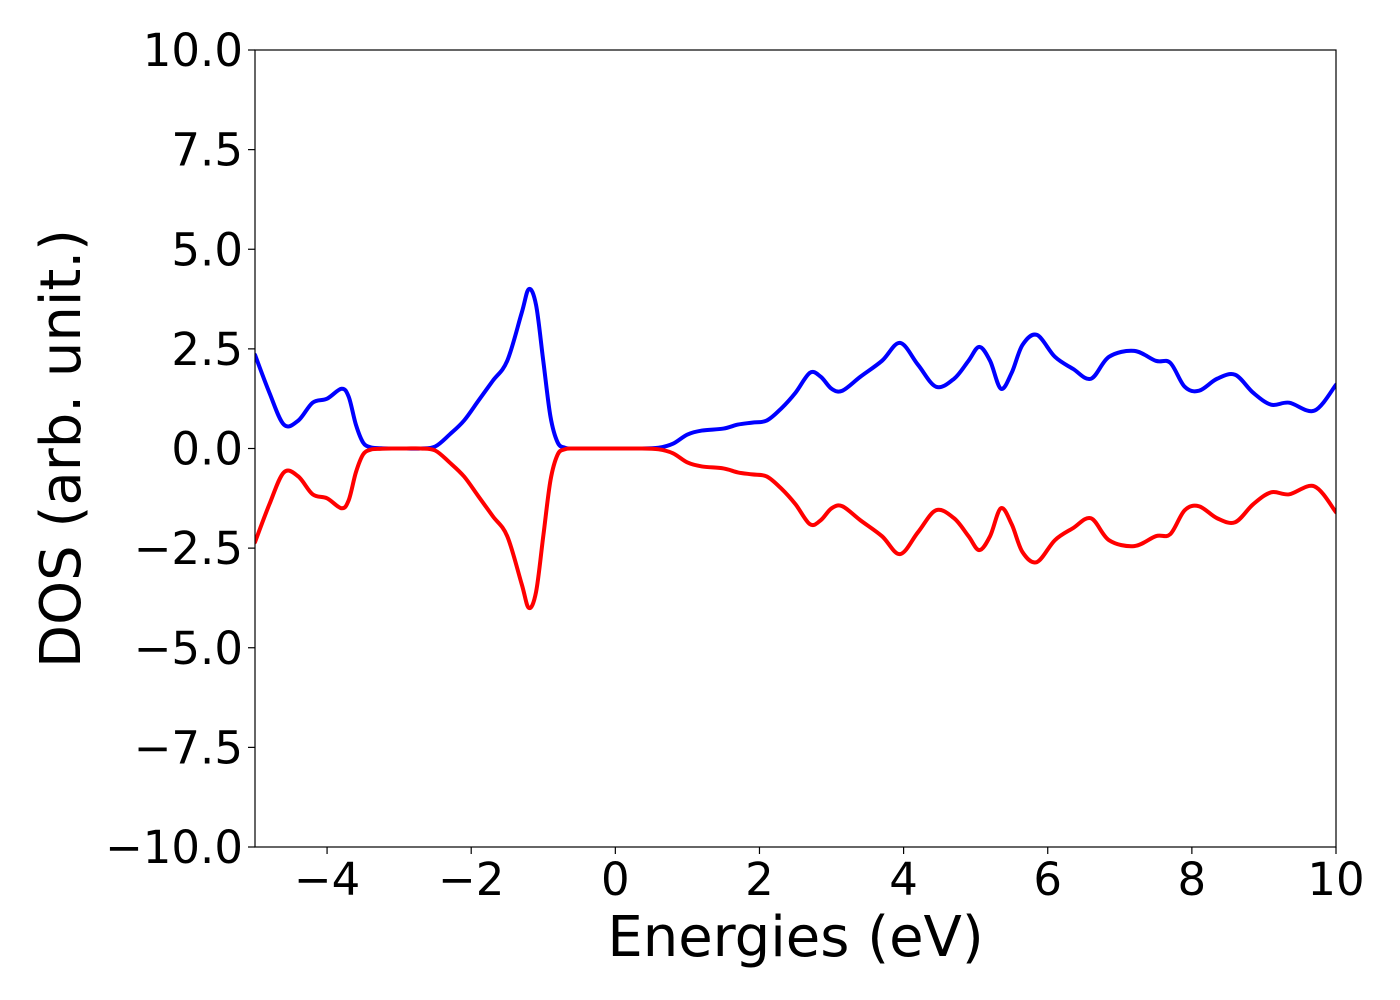  What do you see at coordinates (61, 448) in the screenshot?
I see `y-axis-title: DOS (arb. unit.)` at bounding box center [61, 448].